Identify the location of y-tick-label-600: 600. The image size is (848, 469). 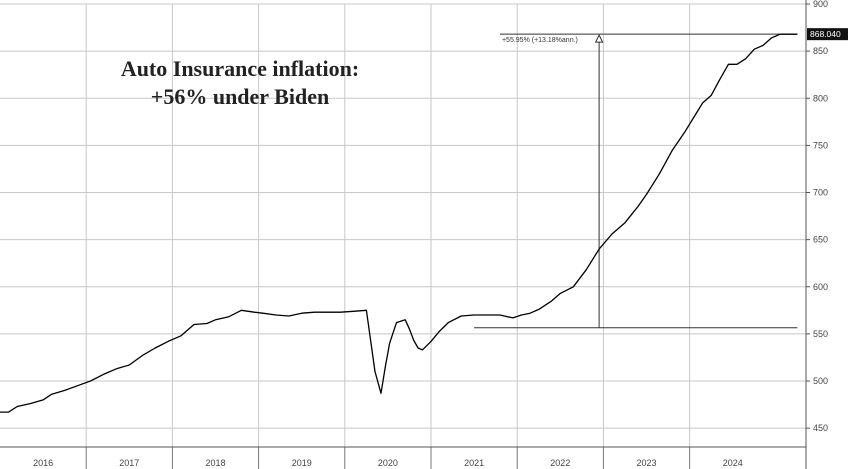
(820, 287).